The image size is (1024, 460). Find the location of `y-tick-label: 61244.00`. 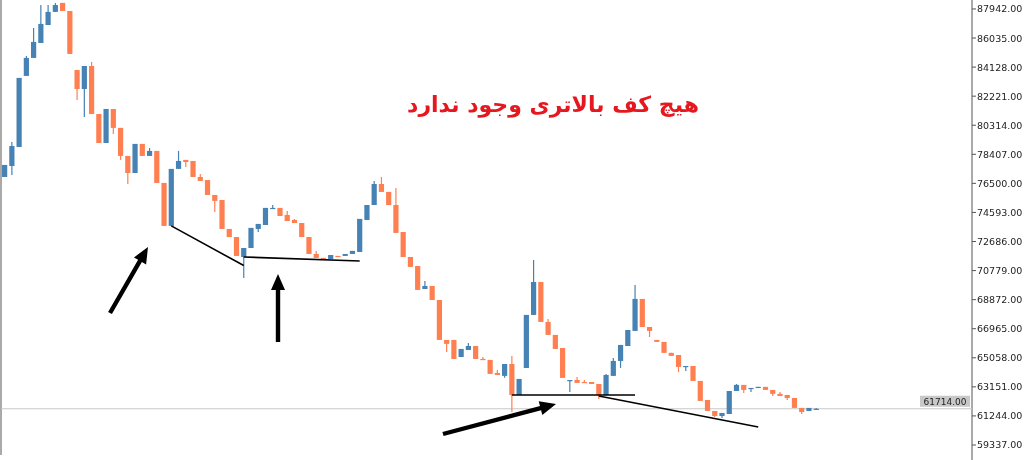

y-tick-label: 61244.00 is located at coordinates (1000, 416).